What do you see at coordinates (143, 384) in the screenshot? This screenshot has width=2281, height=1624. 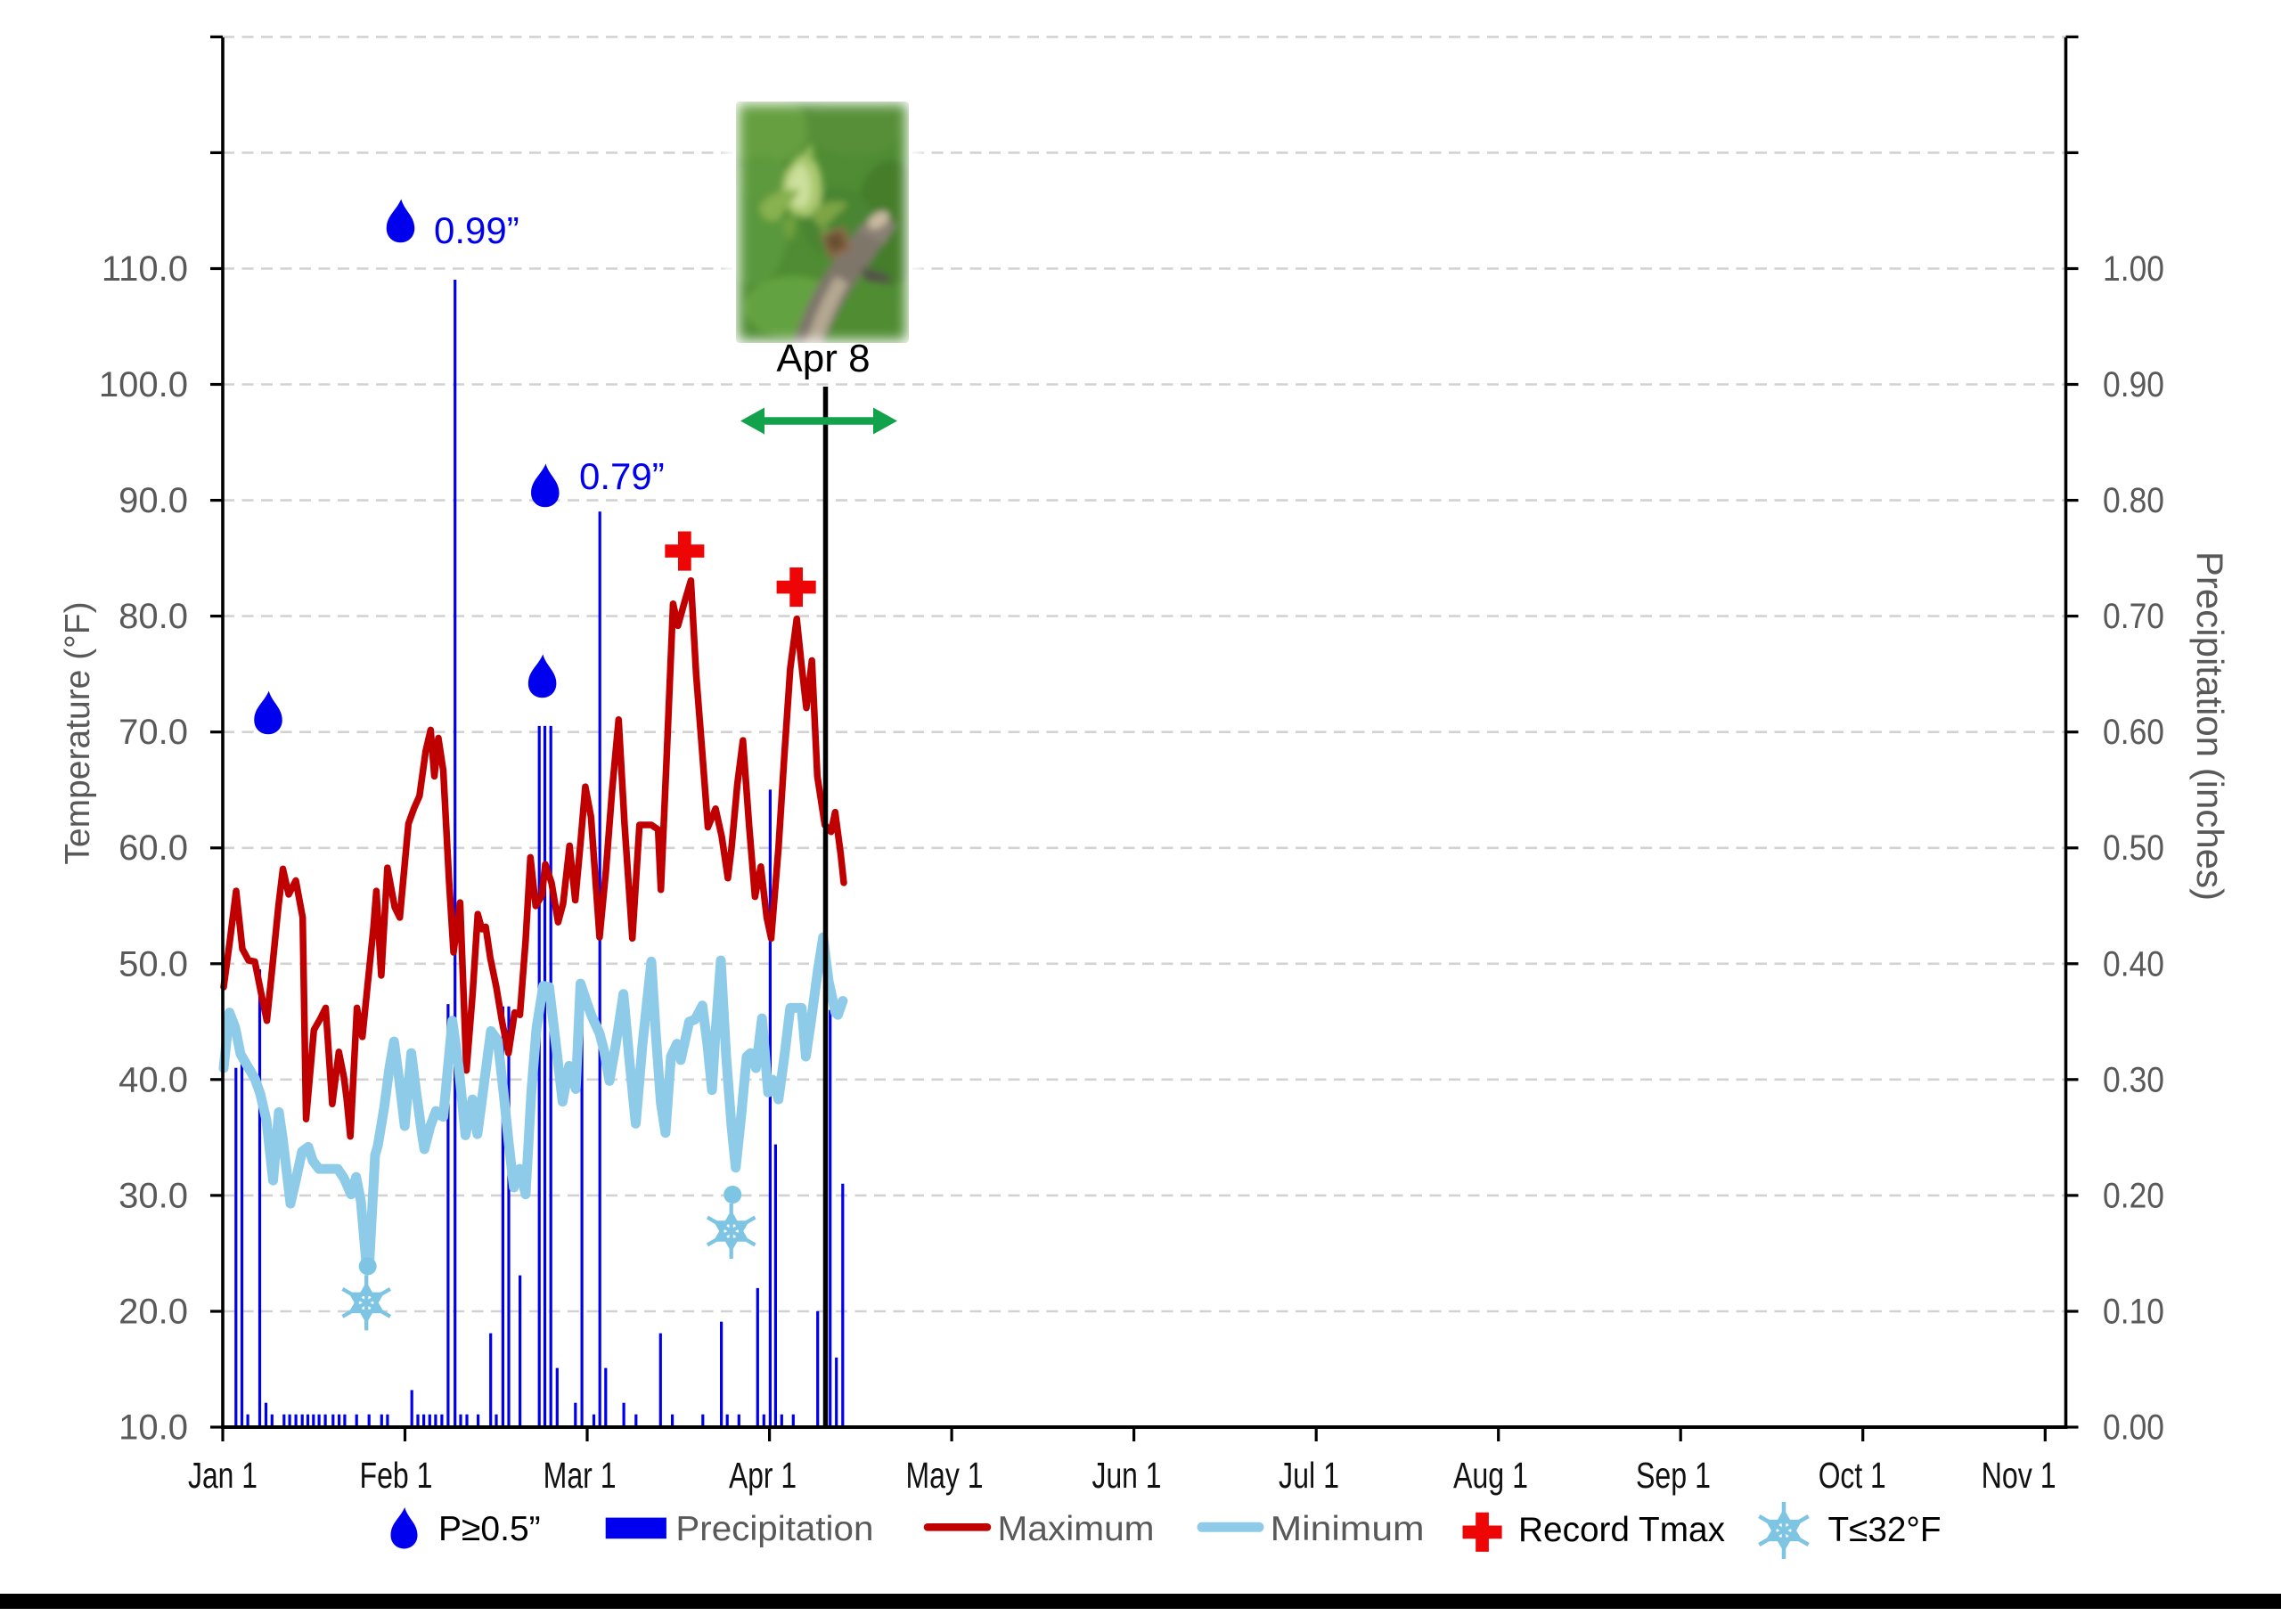 I see `svg-text: 100.0` at bounding box center [143, 384].